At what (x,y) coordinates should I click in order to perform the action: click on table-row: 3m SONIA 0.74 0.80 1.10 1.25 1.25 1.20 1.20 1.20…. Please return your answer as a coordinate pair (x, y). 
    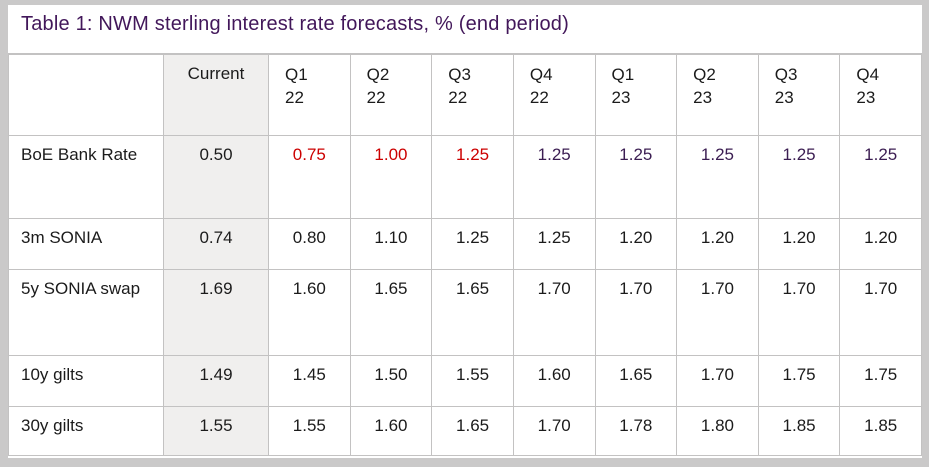
    Looking at the image, I should click on (465, 244).